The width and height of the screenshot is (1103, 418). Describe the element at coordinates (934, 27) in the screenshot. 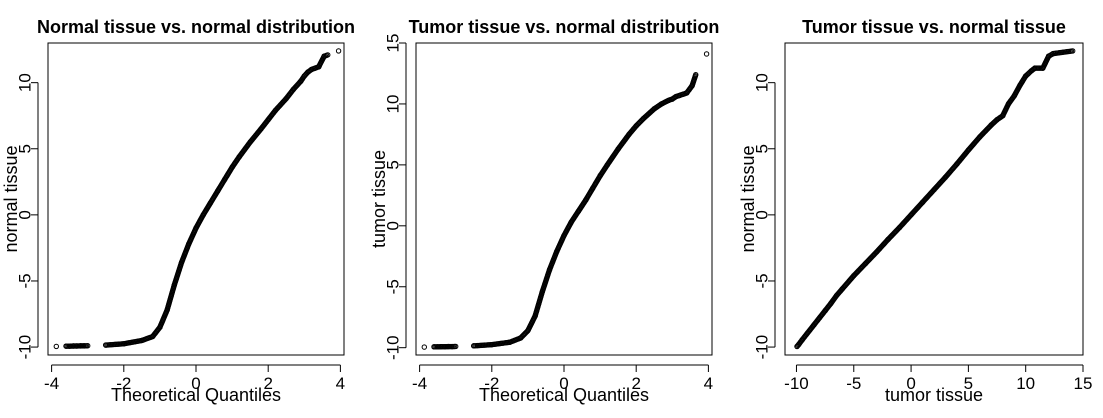

I see `panel-3-title: Tumor tissue vs. normal tissue` at that location.